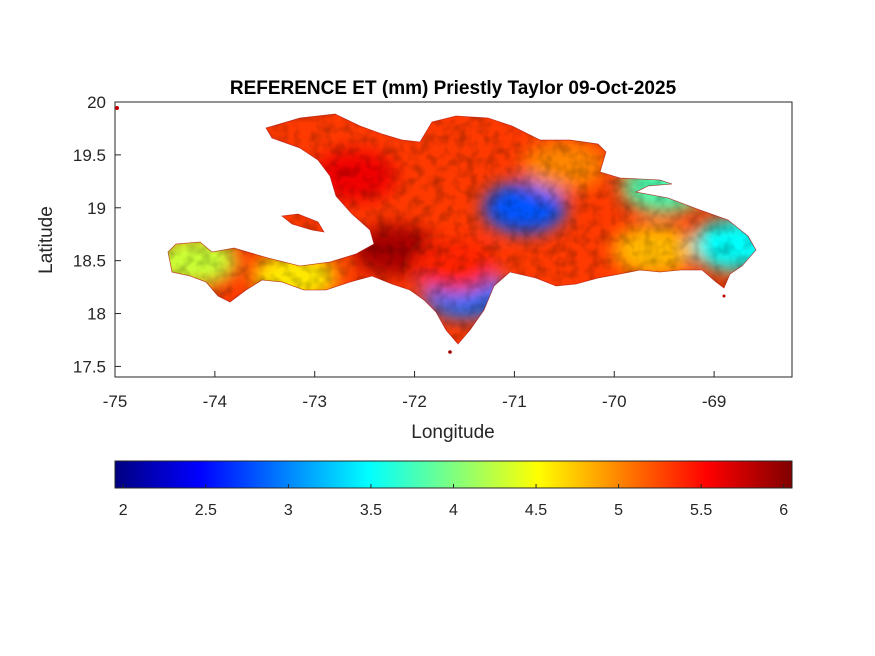  What do you see at coordinates (371, 510) in the screenshot?
I see `colorbar-tick-label: 3.5` at bounding box center [371, 510].